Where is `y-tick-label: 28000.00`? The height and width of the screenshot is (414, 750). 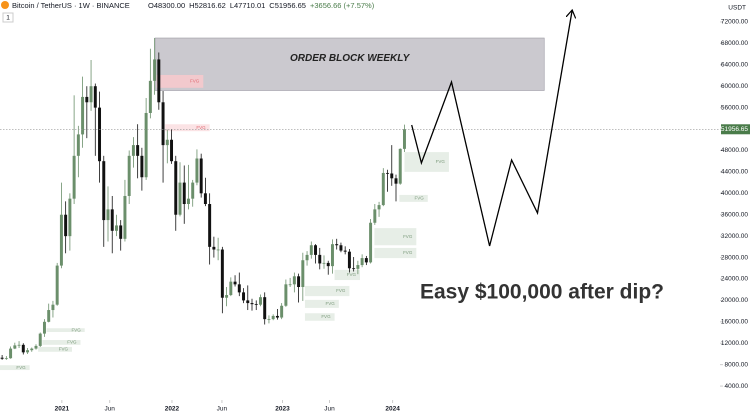 y-tick-label: 28000.00 is located at coordinates (734, 257).